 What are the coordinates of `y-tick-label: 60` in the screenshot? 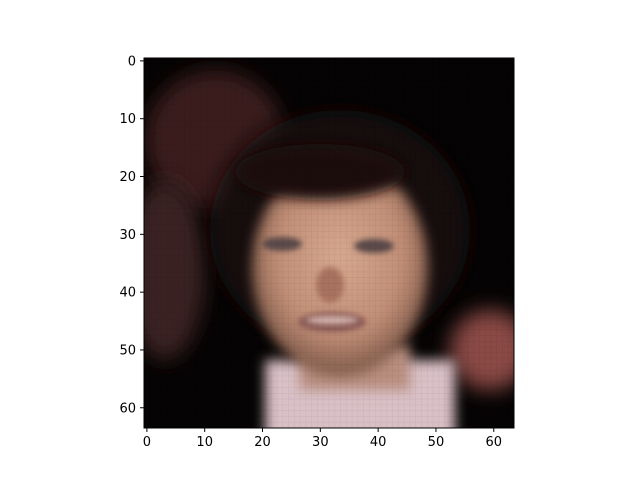 It's located at (127, 408).